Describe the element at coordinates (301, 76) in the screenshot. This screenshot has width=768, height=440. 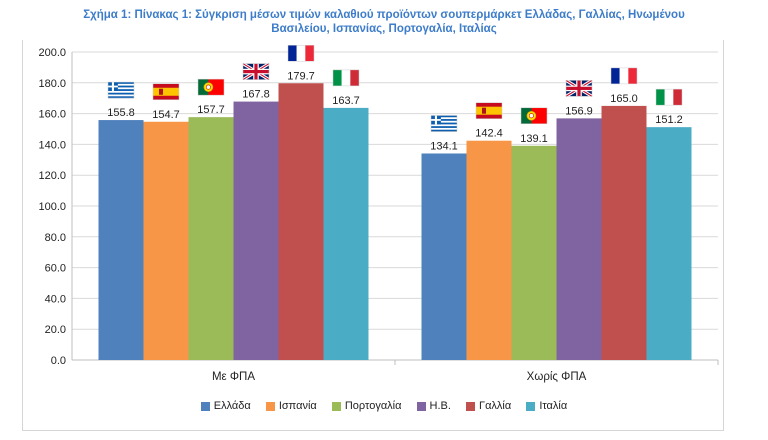
I see `data-label: 179.7` at that location.